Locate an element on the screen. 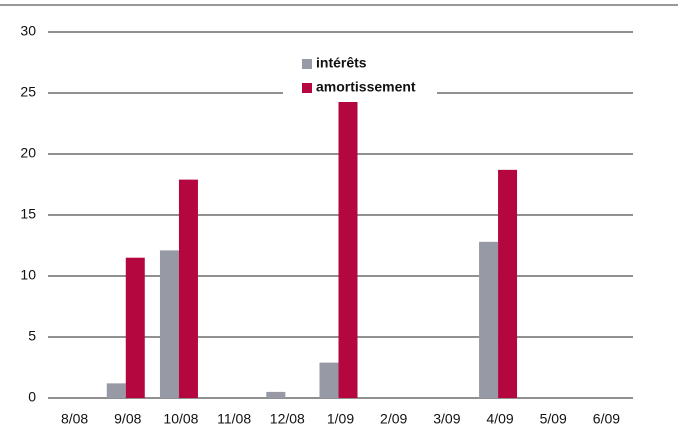  x-tick-label: 11/08 is located at coordinates (234, 419).